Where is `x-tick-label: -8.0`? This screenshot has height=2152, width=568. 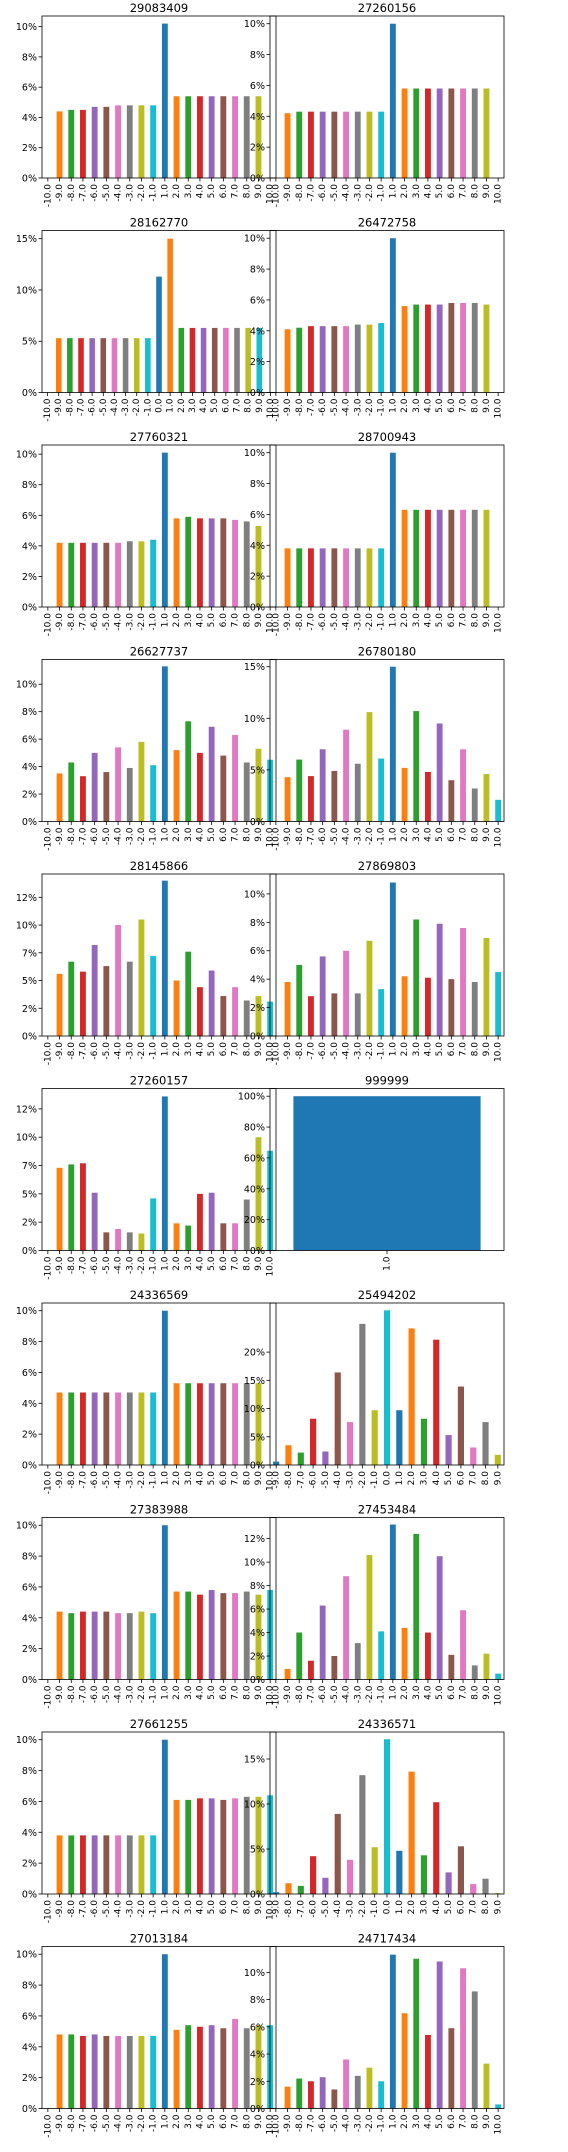
x-tick-label: -8.0 is located at coordinates (72, 2123).